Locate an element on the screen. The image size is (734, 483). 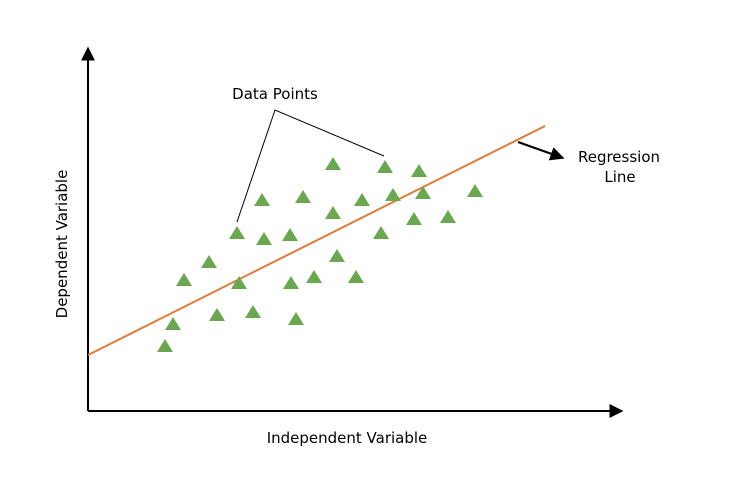
regression-callout-arrow is located at coordinates (541, 151).